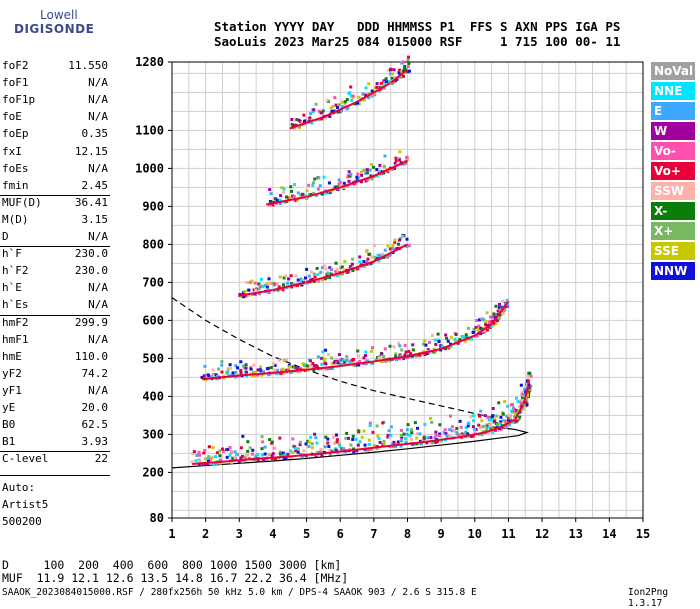 Image resolution: width=700 pixels, height=609 pixels. Describe the element at coordinates (25, 504) in the screenshot. I see `auto-artist: Artist5` at that location.